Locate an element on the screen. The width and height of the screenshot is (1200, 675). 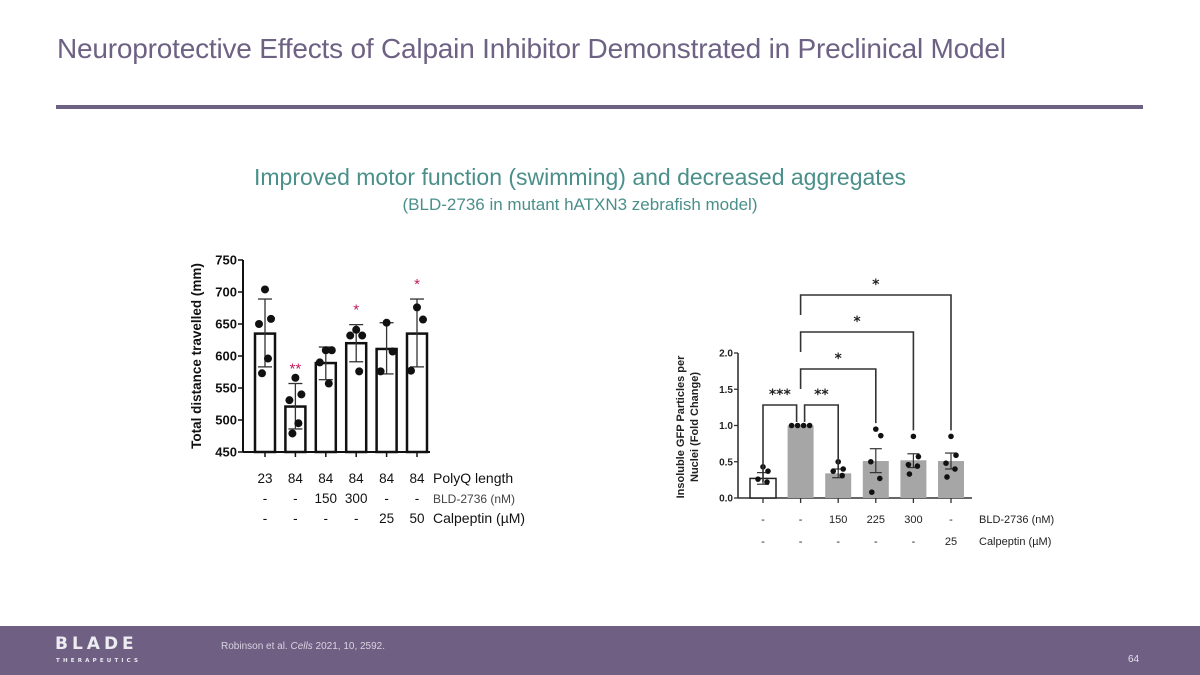
y-tick-label: 750 is located at coordinates (226, 260).